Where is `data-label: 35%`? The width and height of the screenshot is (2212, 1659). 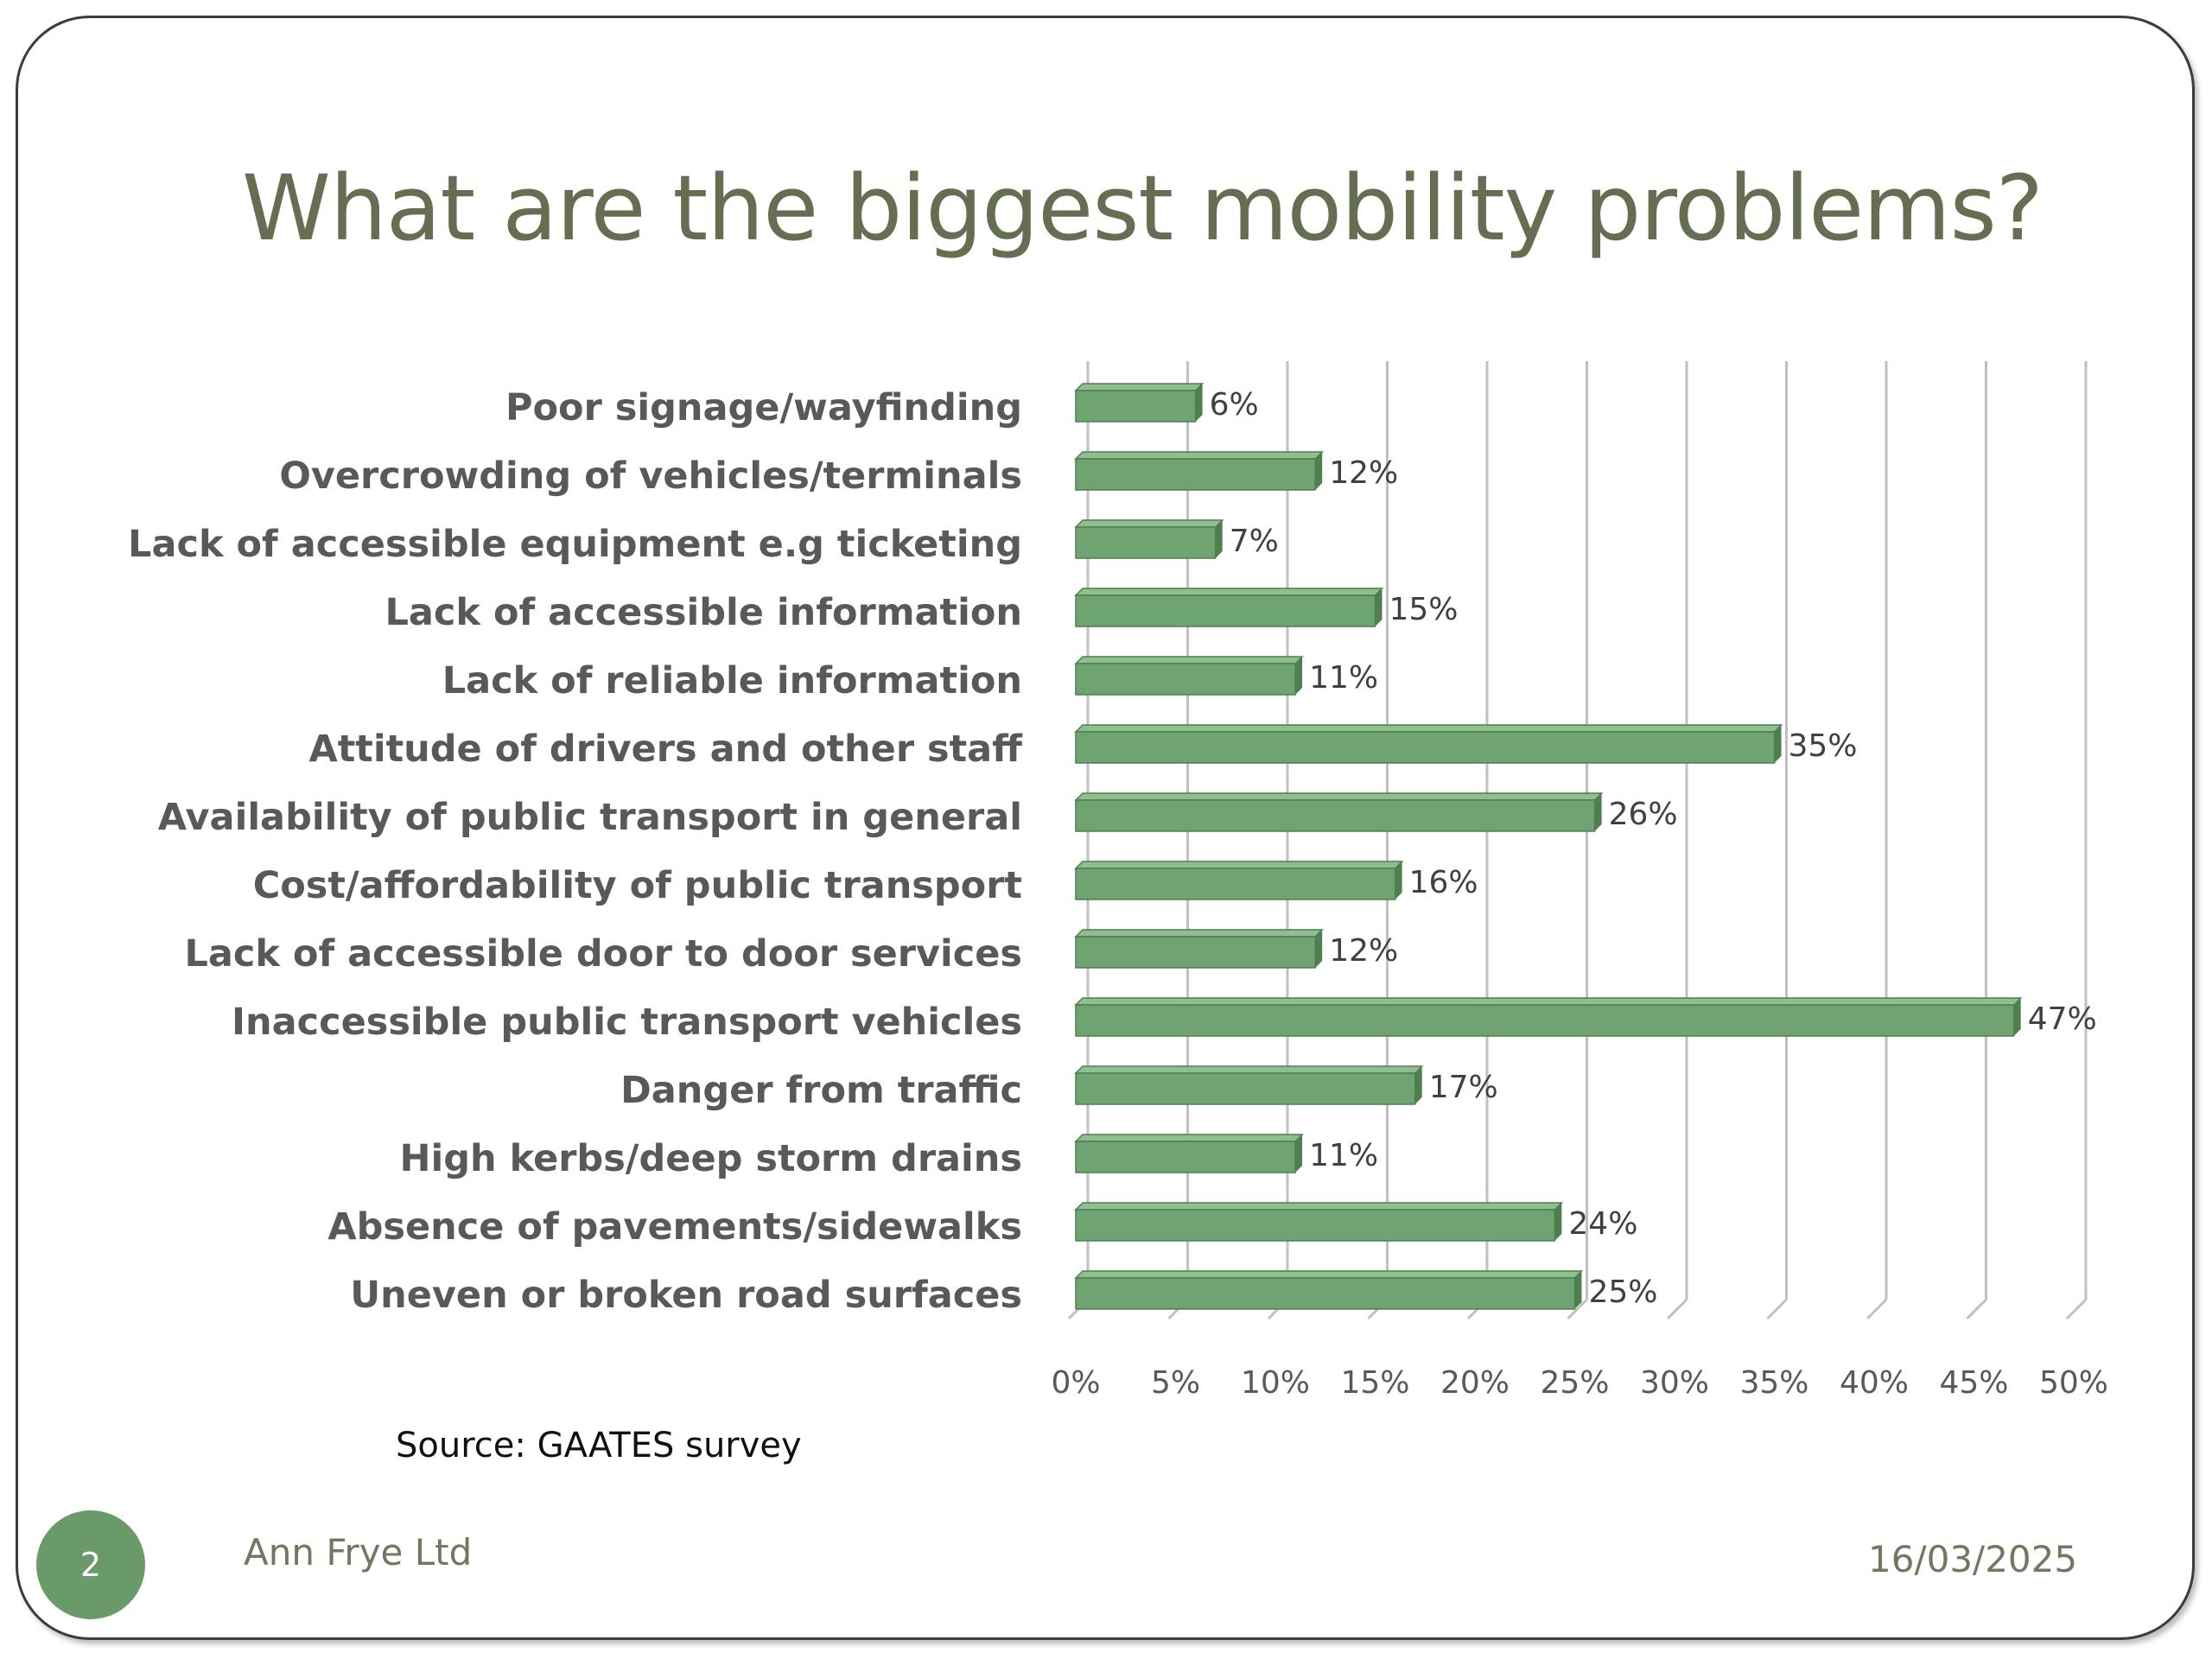 data-label: 35% is located at coordinates (1823, 746).